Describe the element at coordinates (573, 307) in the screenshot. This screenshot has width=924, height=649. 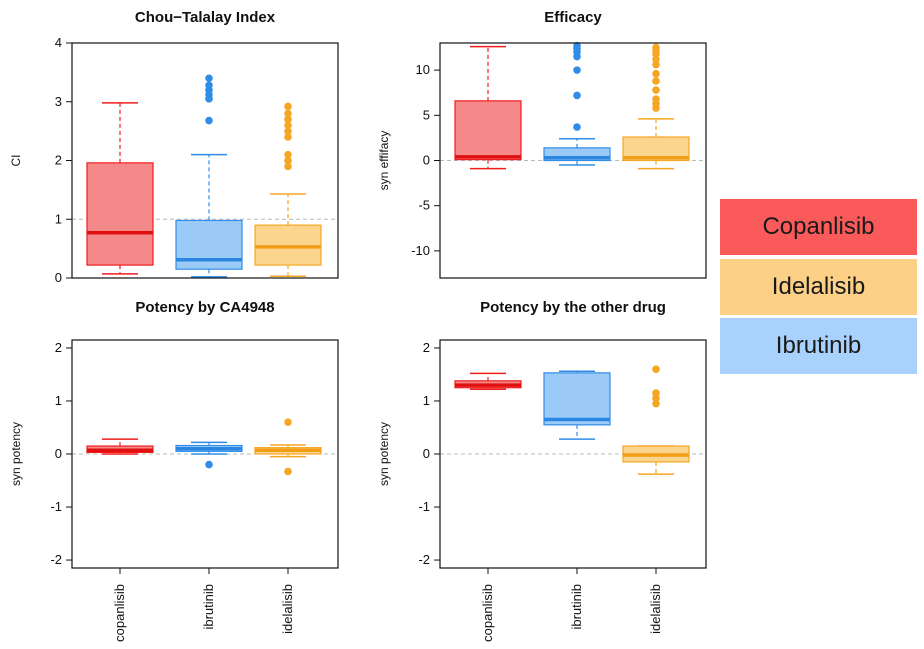
I see `panel-title: Potency by the other drug` at that location.